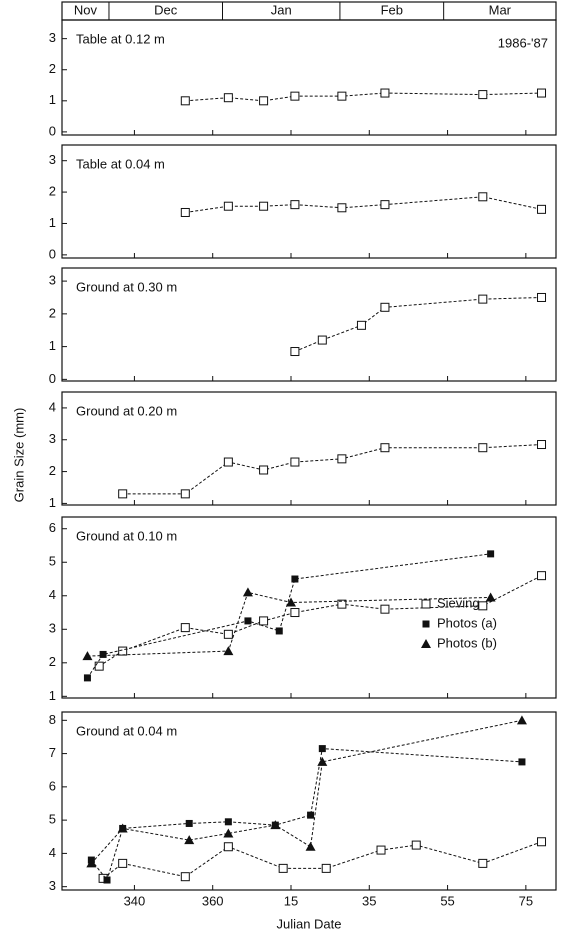  What do you see at coordinates (500, 9) in the screenshot?
I see `month-label: Mar` at bounding box center [500, 9].